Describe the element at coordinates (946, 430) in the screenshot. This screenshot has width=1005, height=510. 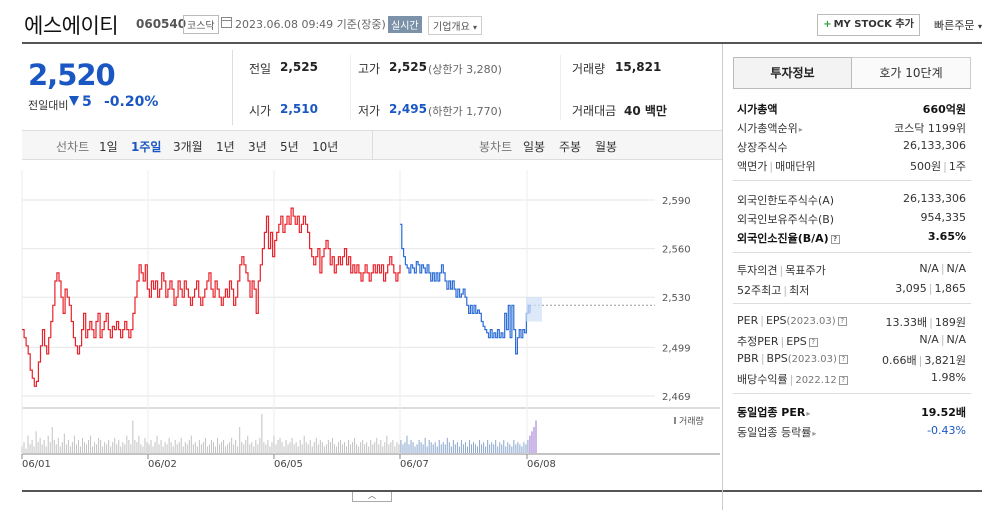
I see `industry-change-value: -0.43%` at that location.